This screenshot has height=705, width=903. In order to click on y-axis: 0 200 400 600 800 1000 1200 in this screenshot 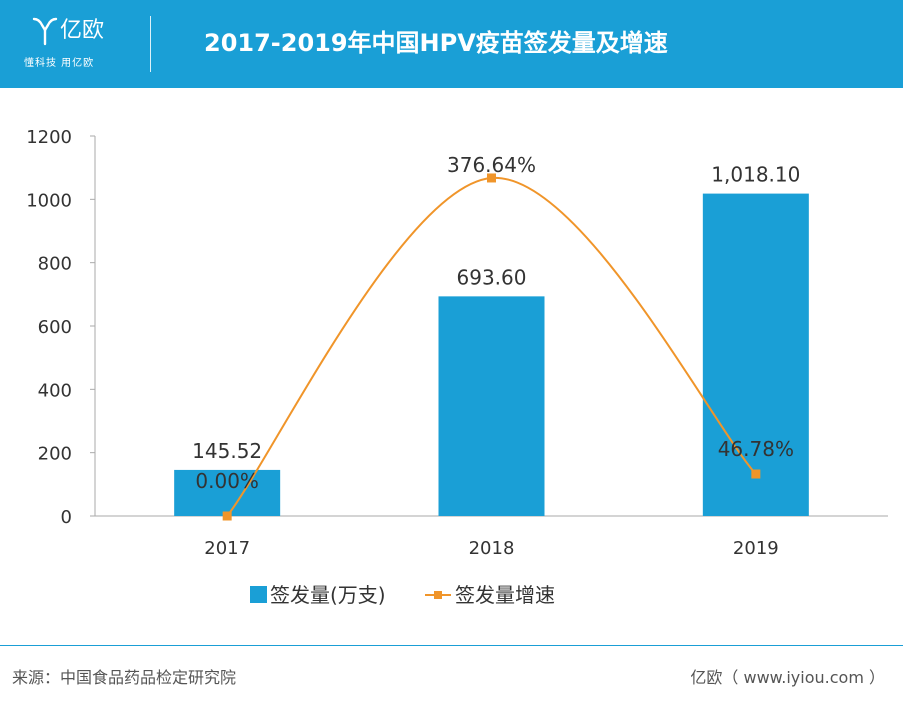, I will do `click(61, 327)`.